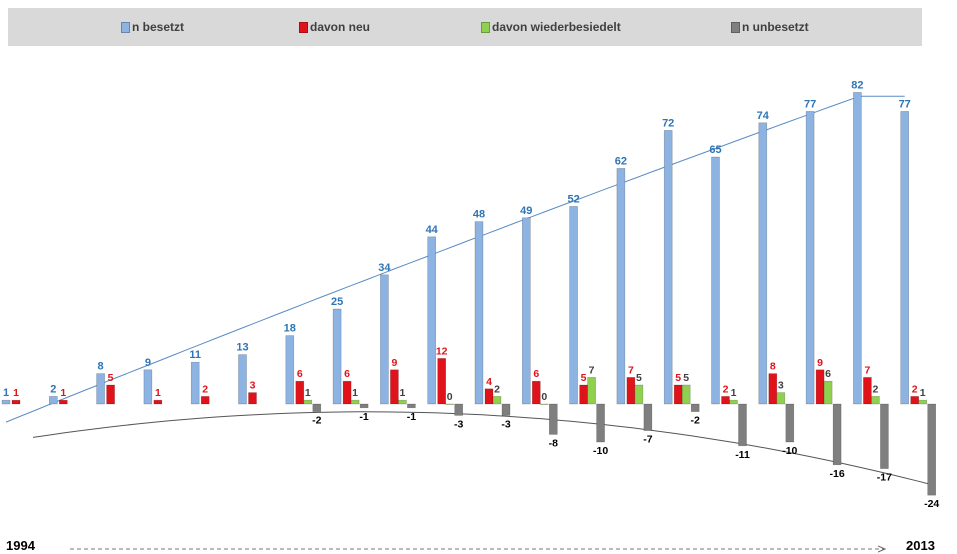 The image size is (957, 554). What do you see at coordinates (639, 378) in the screenshot?
I see `label-wiederbesiedelt-2007: 5` at bounding box center [639, 378].